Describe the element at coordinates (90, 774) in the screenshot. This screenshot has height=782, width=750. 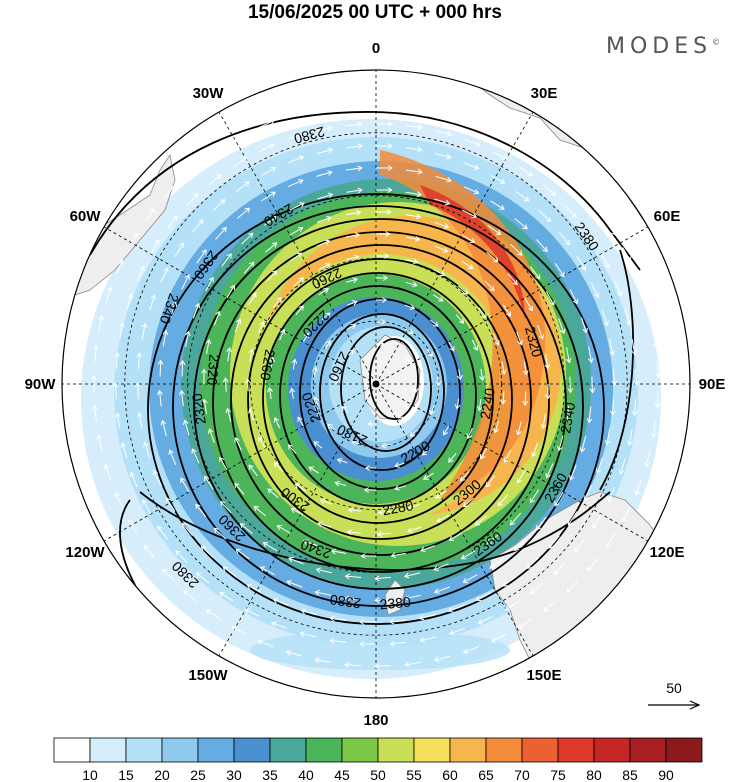
I see `colorbar-tick-label: 10` at that location.